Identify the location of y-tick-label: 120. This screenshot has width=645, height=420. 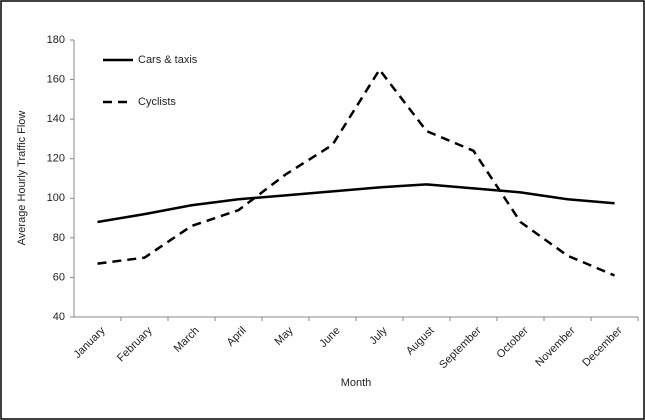
(56, 159).